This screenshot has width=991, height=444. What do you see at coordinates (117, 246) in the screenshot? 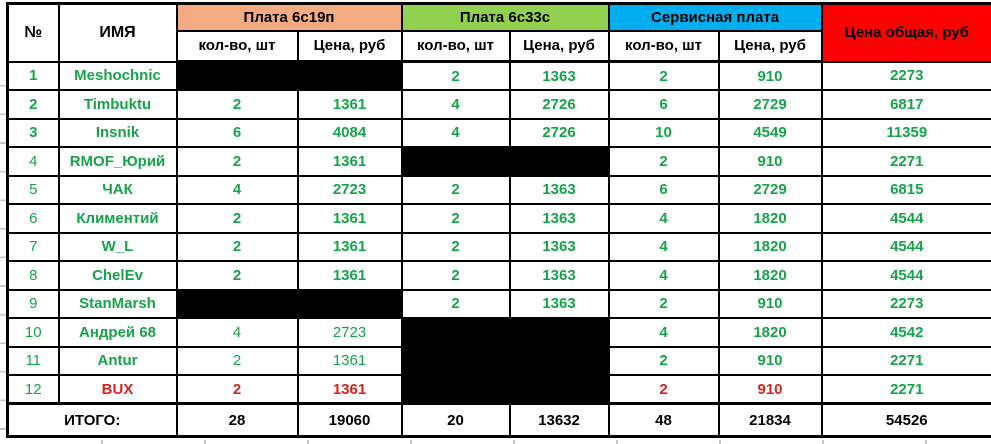
I see `player-name-cell: W_L` at bounding box center [117, 246].